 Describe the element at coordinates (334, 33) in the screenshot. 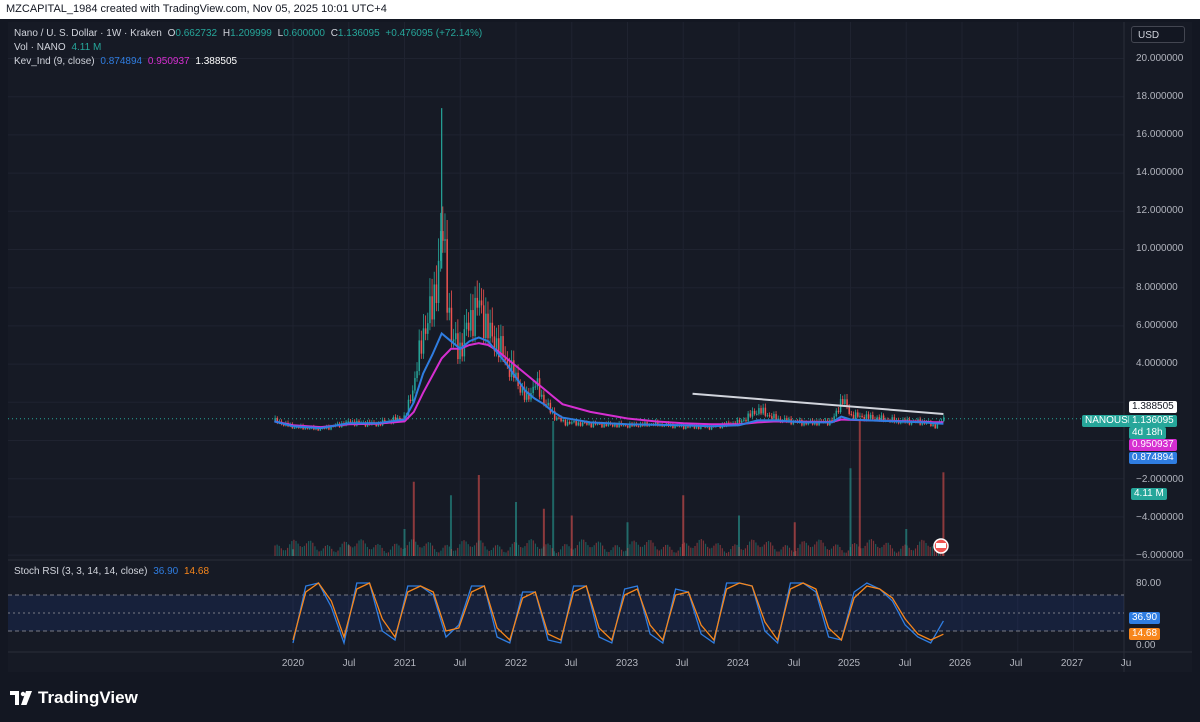

I see `close-label: C` at that location.